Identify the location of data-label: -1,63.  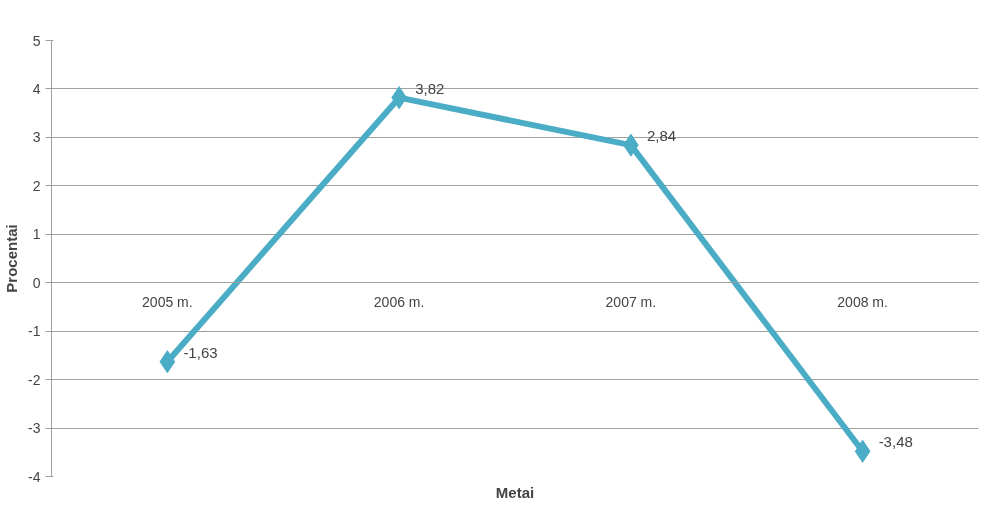
(200, 352).